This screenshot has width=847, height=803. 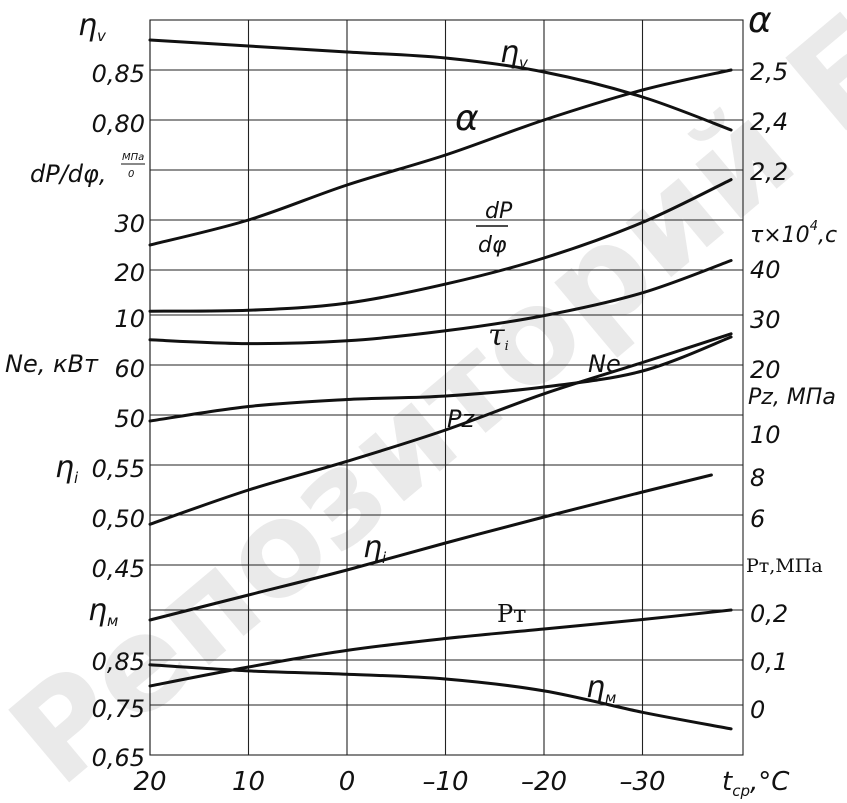 What do you see at coordinates (103, 611) in the screenshot?
I see `axis-title-eta-m: ηм` at bounding box center [103, 611].